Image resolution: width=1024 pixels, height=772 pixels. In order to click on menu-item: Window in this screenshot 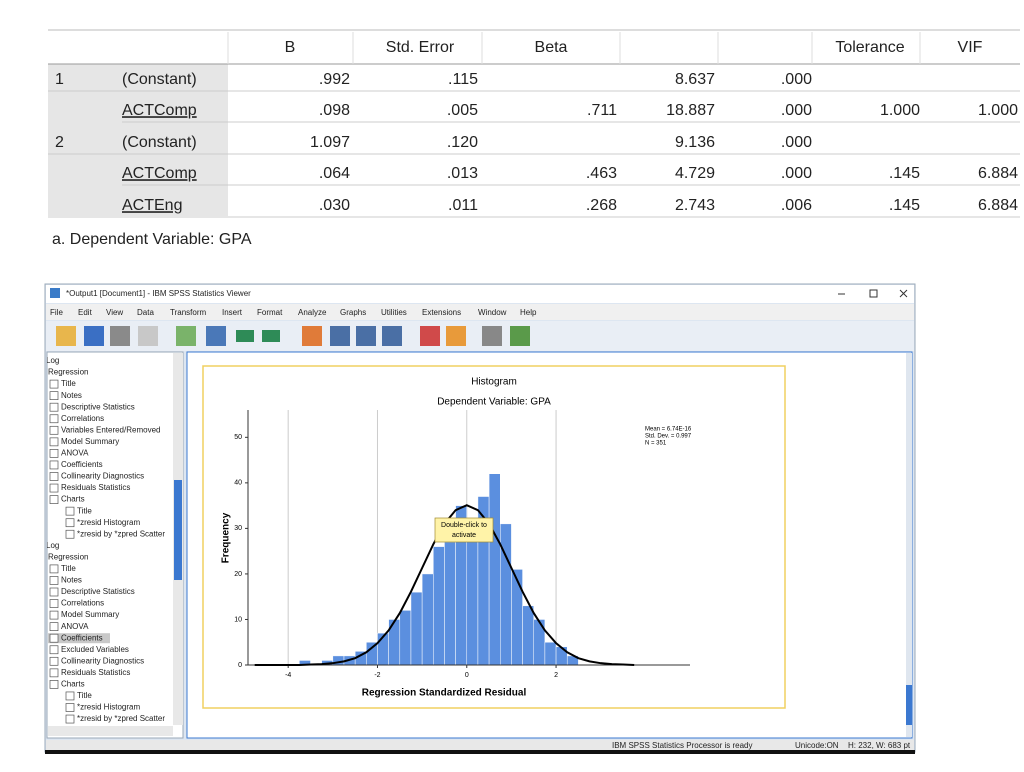, I will do `click(492, 312)`.